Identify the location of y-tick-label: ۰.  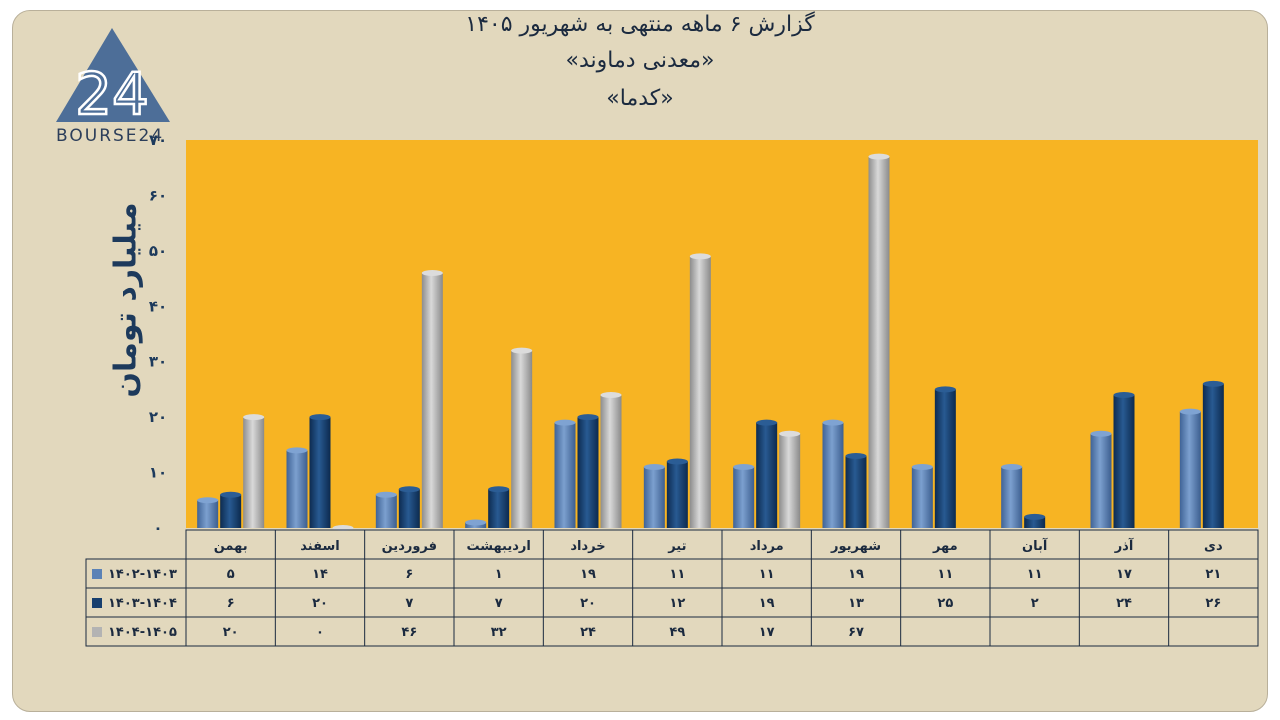
(157, 528).